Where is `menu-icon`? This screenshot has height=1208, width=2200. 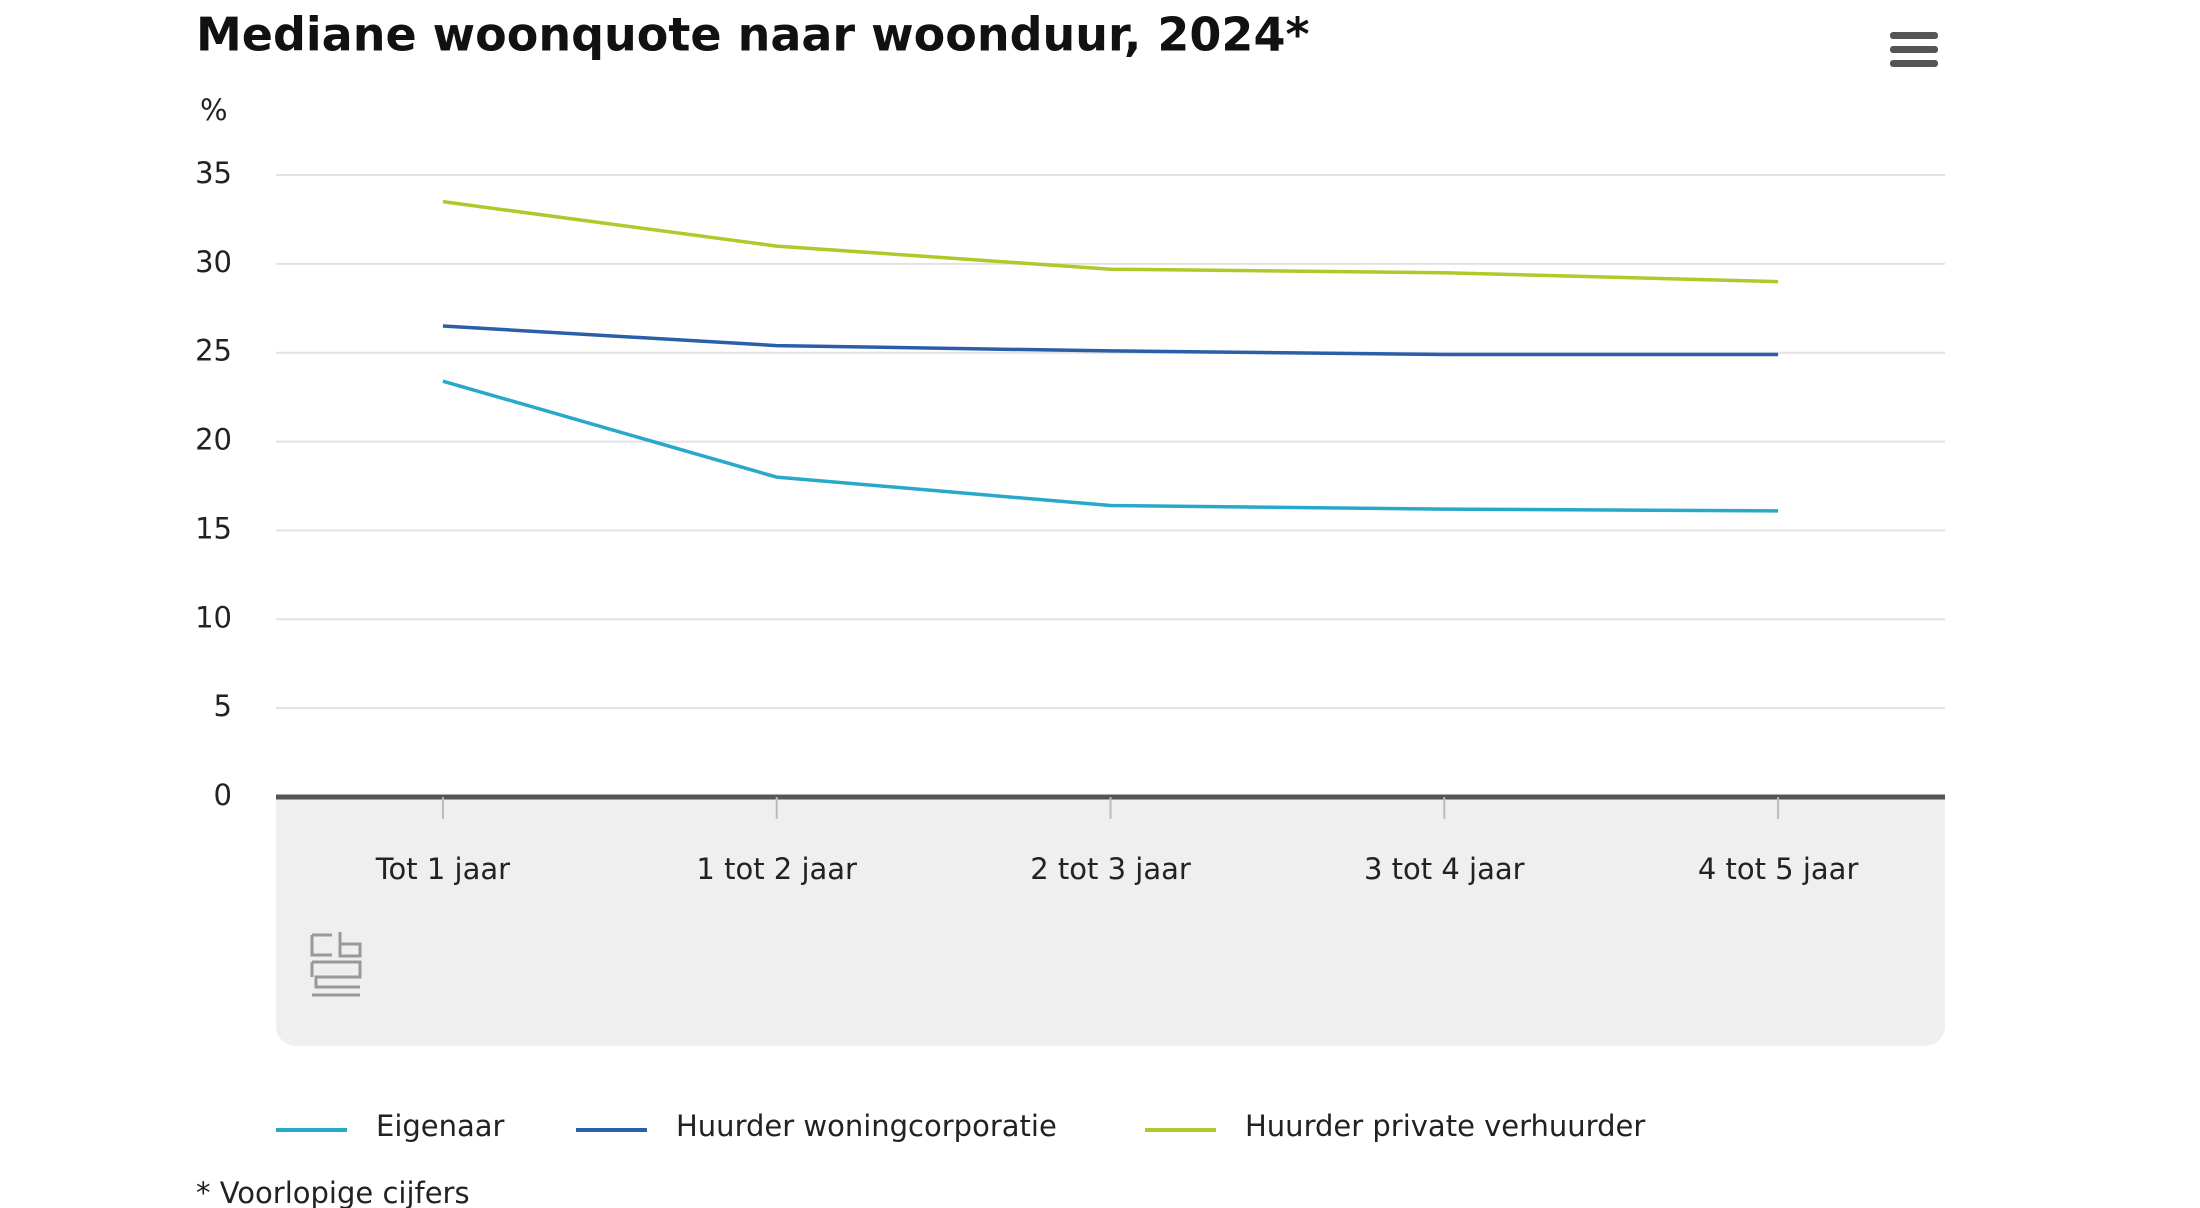
menu-icon is located at coordinates (1914, 49).